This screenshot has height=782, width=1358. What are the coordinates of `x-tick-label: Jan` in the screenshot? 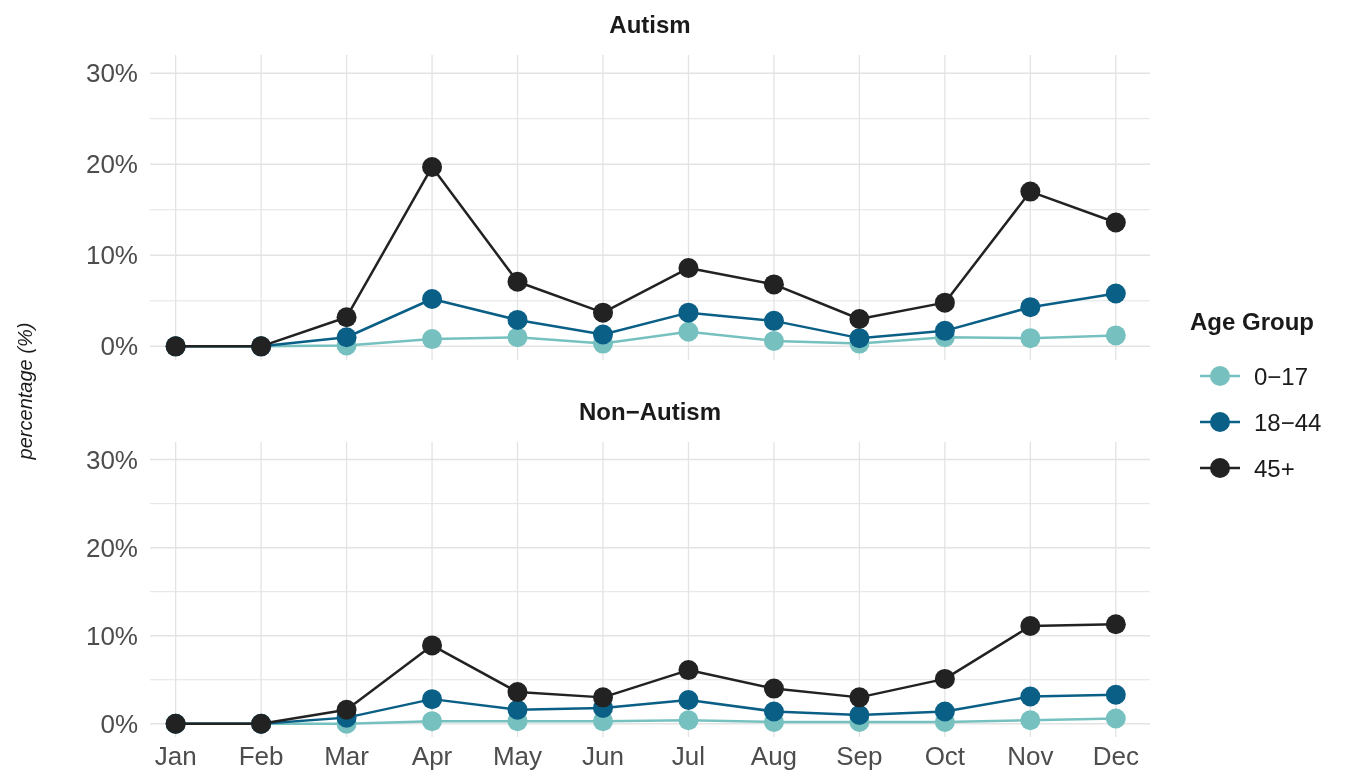 It's located at (175, 756).